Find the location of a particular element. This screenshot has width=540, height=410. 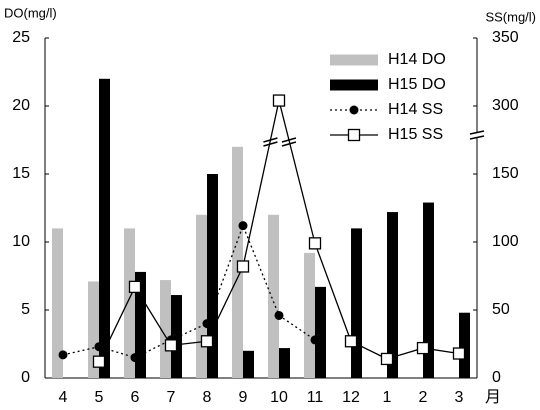

x-tick-label: 1 is located at coordinates (387, 397).